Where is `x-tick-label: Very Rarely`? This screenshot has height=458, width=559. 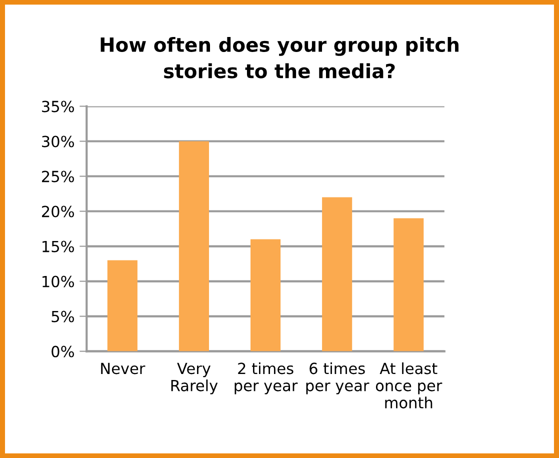 x-tick-label: Very Rarely is located at coordinates (194, 378).